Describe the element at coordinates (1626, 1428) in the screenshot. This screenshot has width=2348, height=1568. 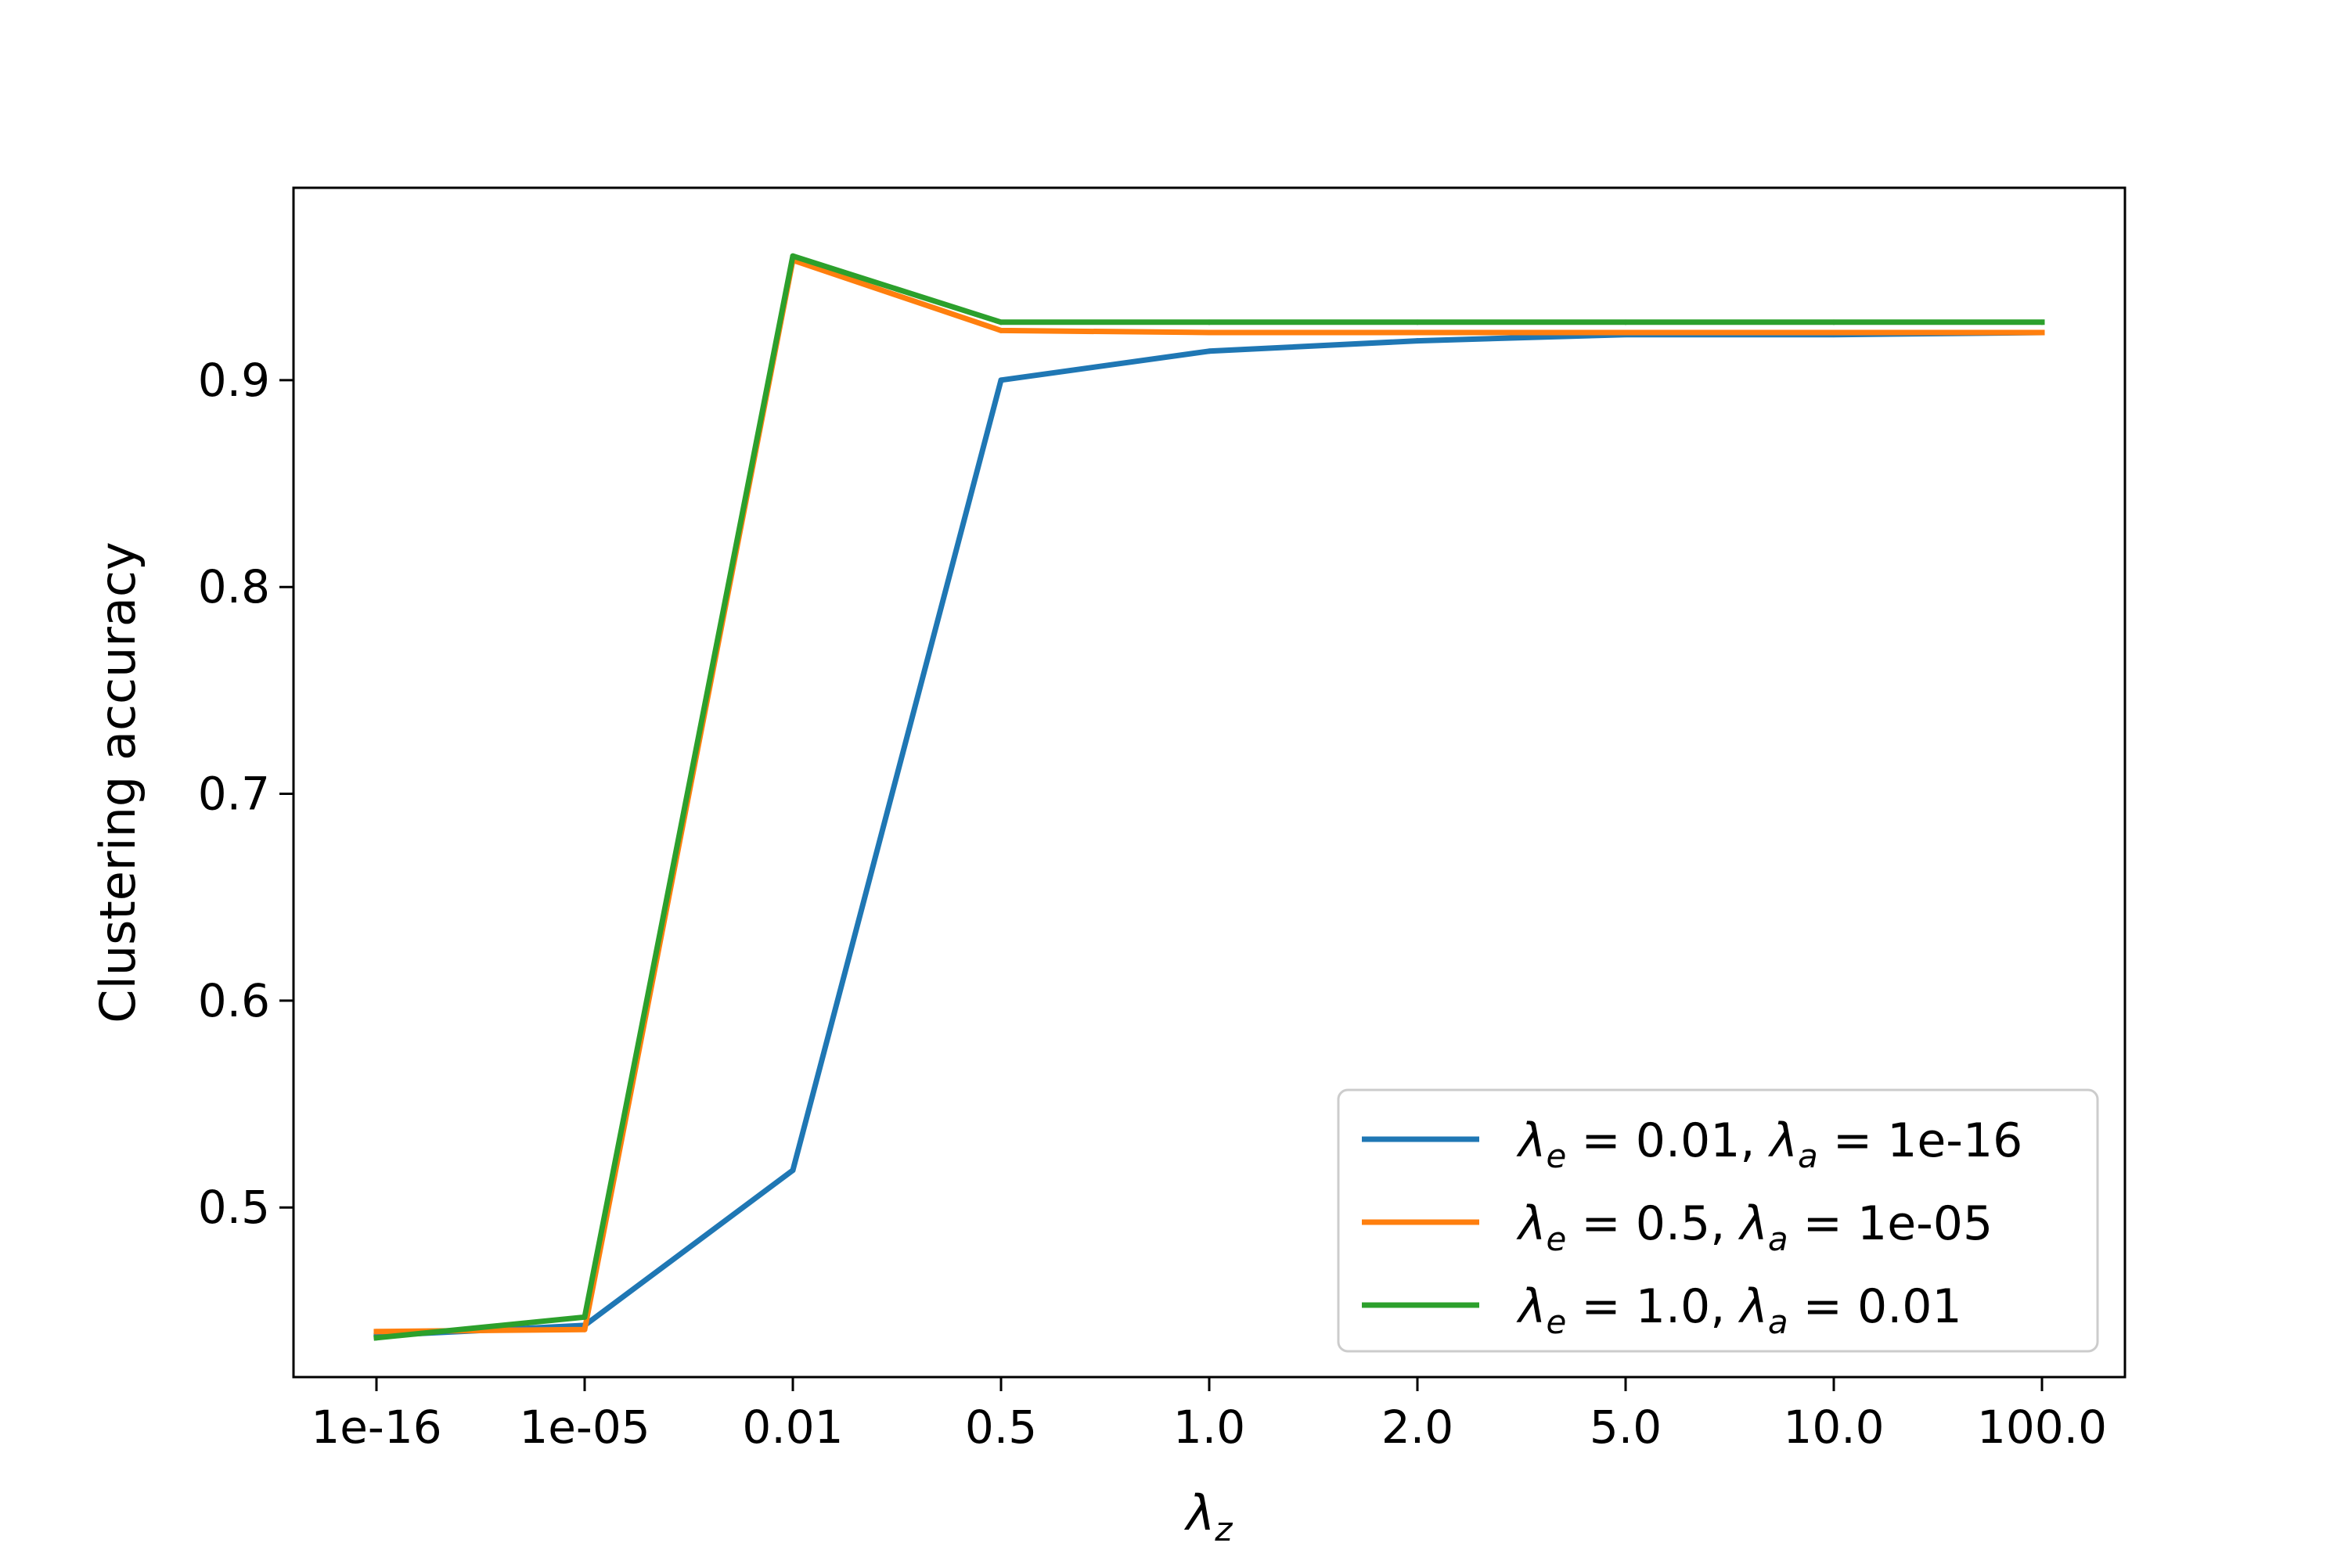
I see `x-tick-label: 5.0` at that location.